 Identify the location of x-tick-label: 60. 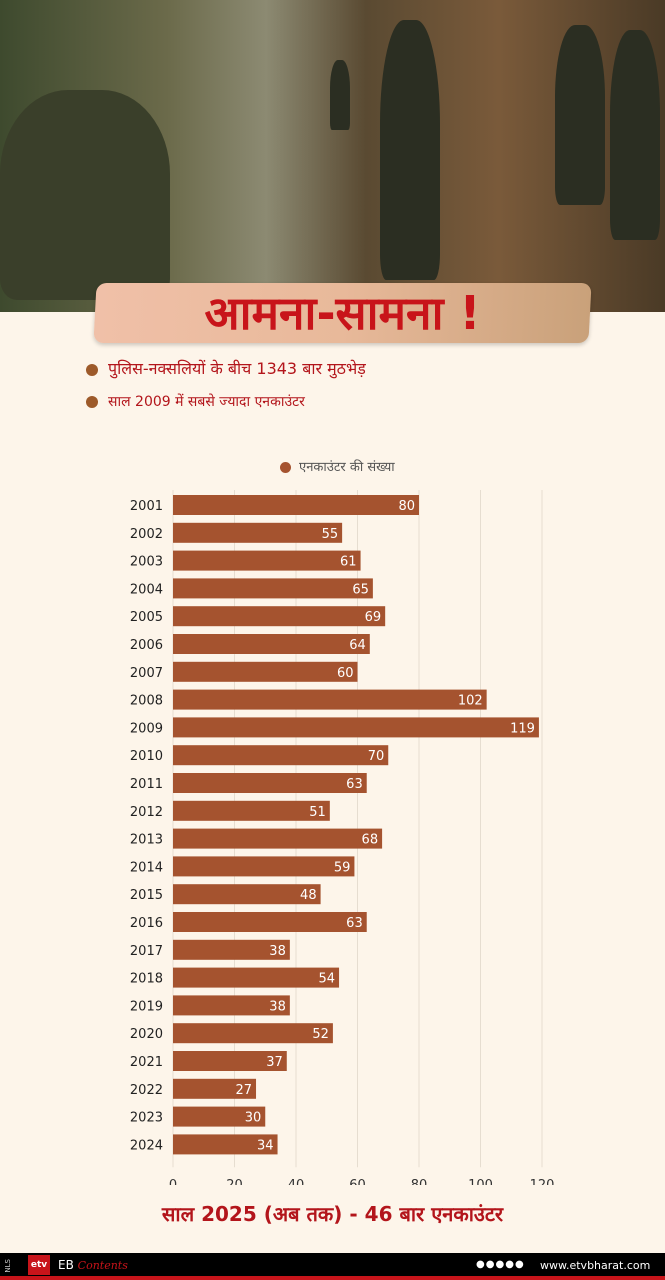
(357, 1181).